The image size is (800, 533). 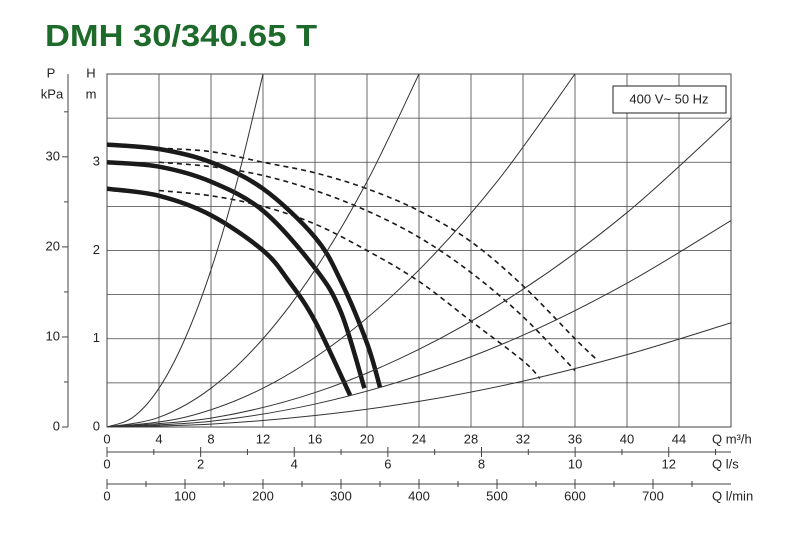 I want to click on x-tick-label: 16, so click(x=315, y=438).